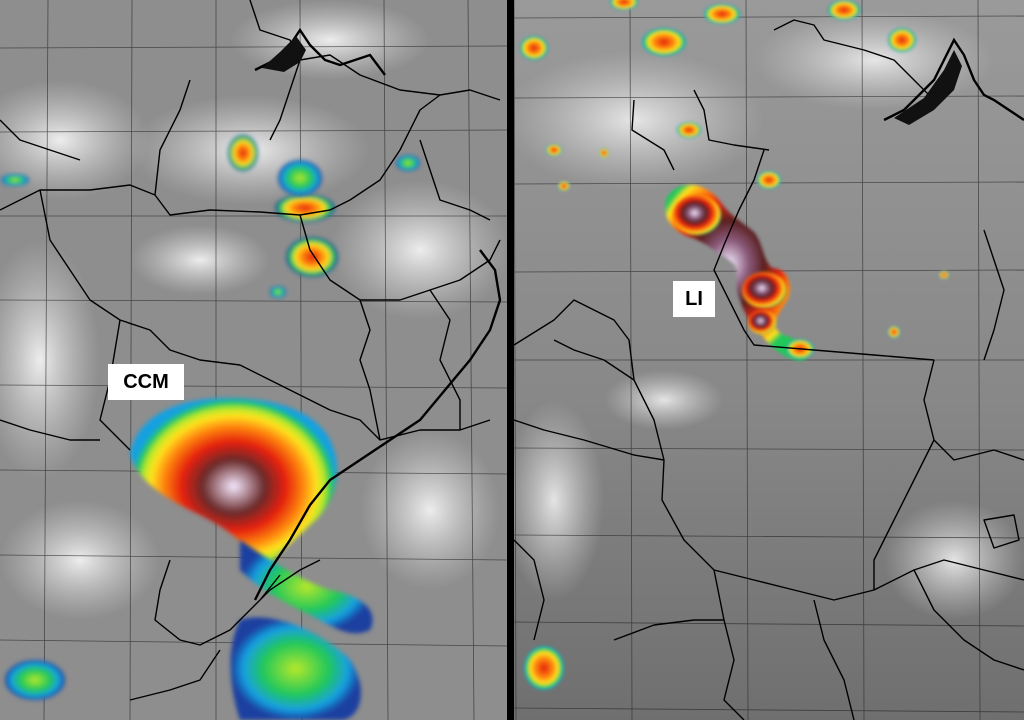  I want to click on coastline, so click(953, 79).